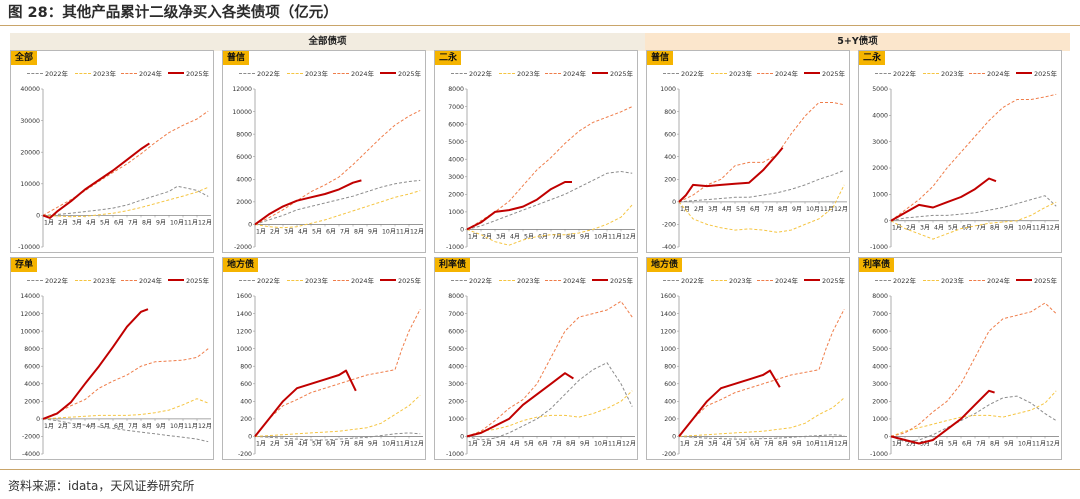 The image size is (1080, 499). What do you see at coordinates (456, 124) in the screenshot?
I see `y-tick-label: 6000` at bounding box center [456, 124].